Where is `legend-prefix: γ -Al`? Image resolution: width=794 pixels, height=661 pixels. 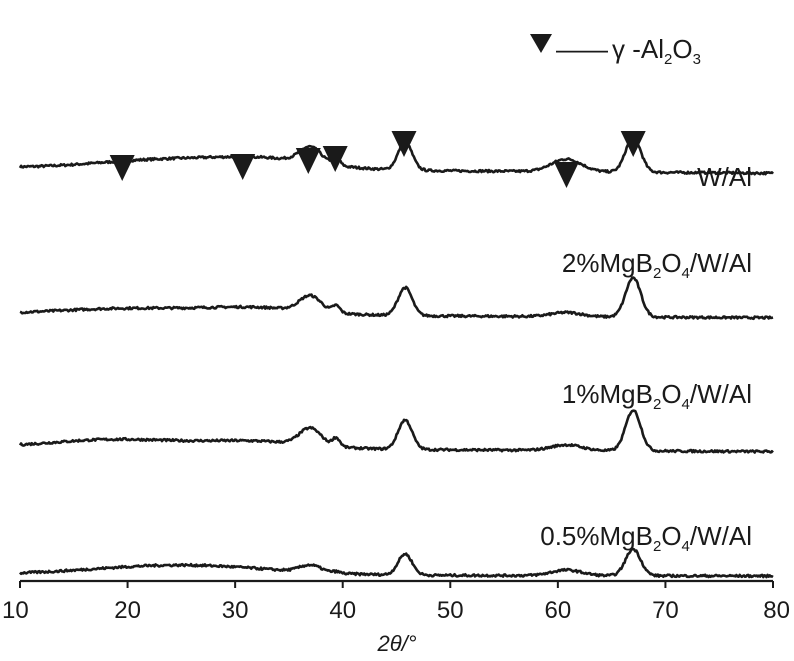 legend-prefix: γ -Al is located at coordinates (638, 49).